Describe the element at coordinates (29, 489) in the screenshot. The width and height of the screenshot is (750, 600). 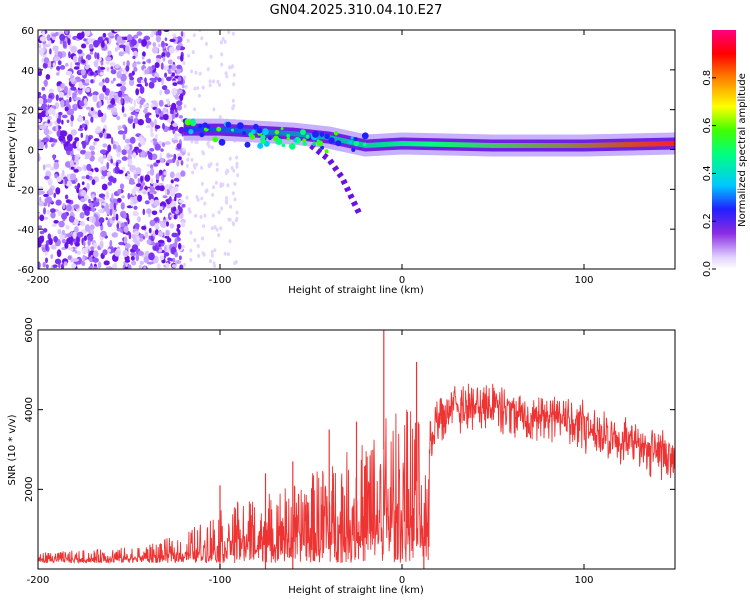
I see `y-tick-label: 2000` at that location.